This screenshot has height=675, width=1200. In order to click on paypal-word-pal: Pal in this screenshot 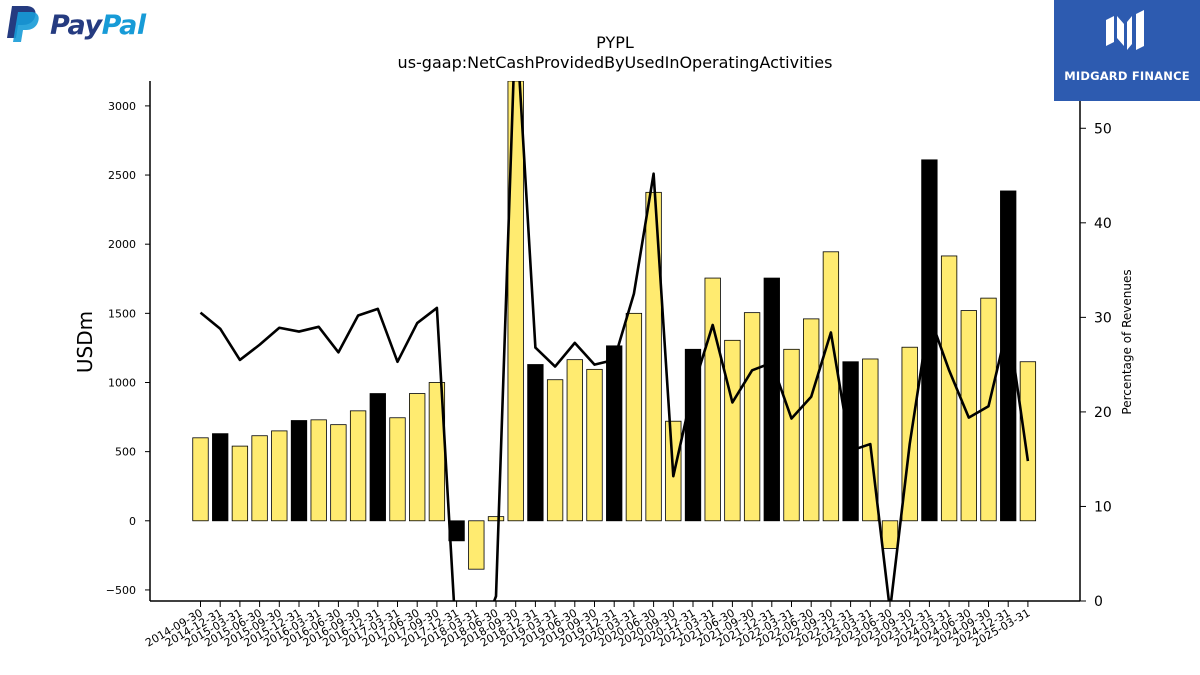, I will do `click(124, 25)`.